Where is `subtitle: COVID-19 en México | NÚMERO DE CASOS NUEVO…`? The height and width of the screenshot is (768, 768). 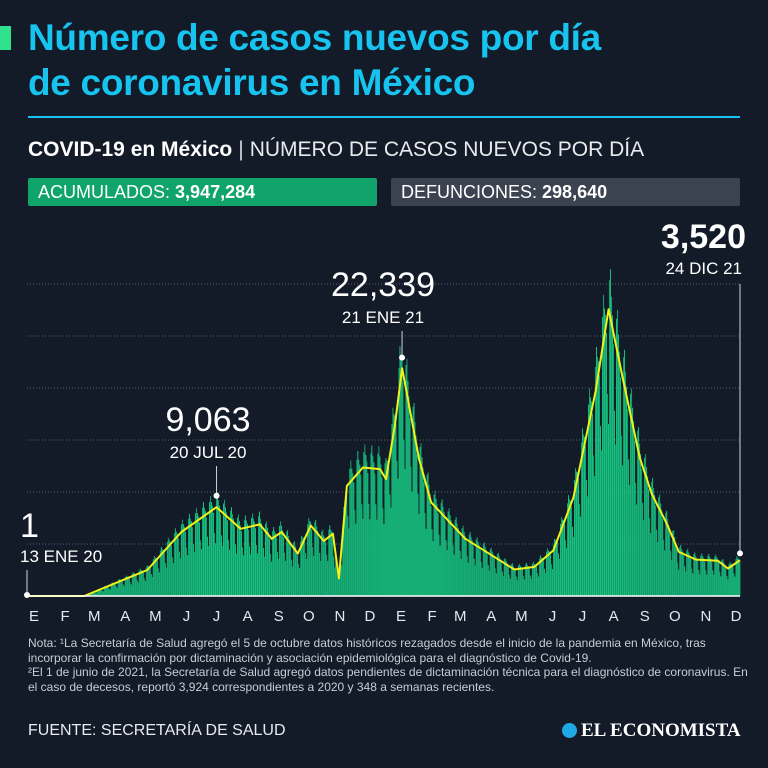
subtitle: COVID-19 en México | NÚMERO DE CASOS NUEVO… is located at coordinates (336, 150).